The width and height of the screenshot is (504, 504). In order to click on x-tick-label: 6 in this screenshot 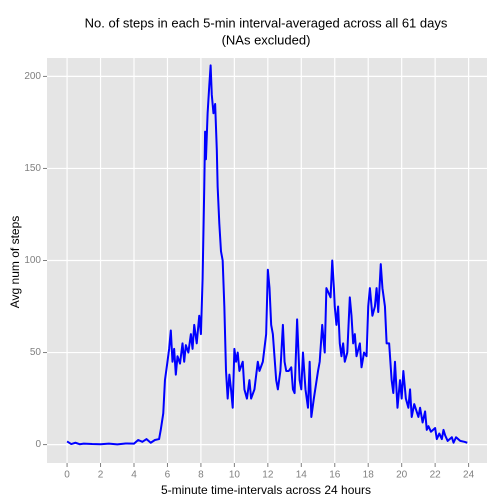, I will do `click(168, 475)`.